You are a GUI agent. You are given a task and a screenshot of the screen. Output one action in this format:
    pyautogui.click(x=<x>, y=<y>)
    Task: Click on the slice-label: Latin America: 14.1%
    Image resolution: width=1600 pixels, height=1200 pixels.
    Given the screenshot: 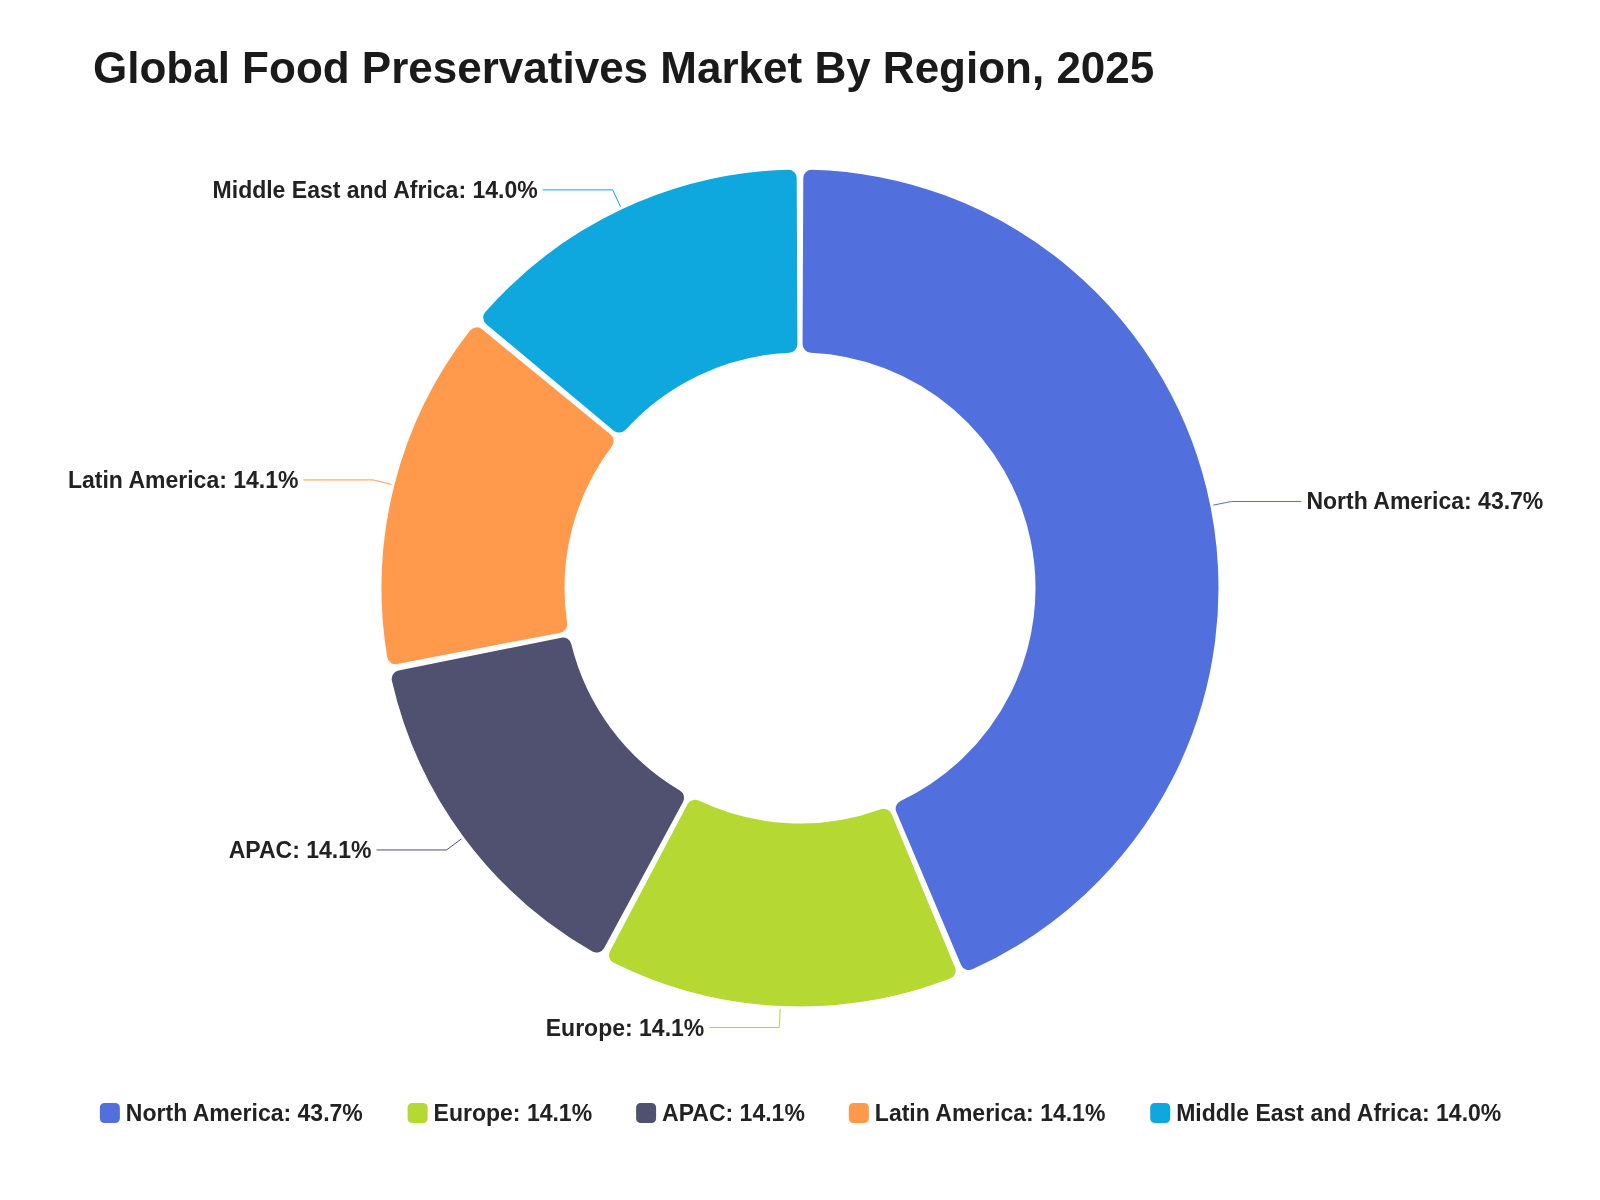 What is the action you would take?
    pyautogui.click(x=183, y=479)
    